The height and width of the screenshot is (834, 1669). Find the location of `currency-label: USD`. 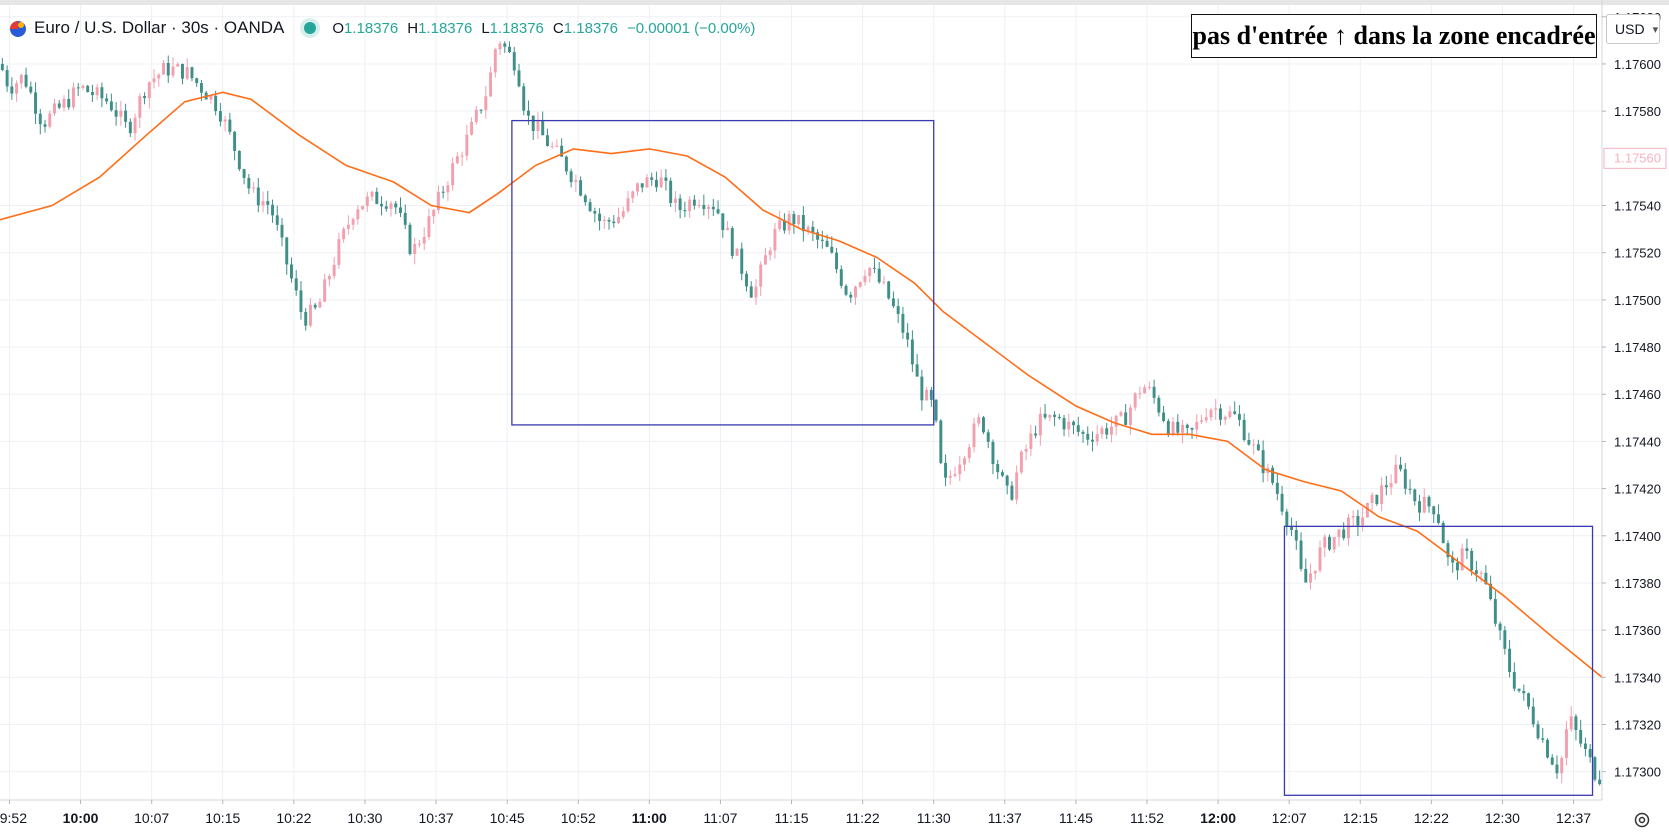

currency-label: USD is located at coordinates (1630, 29).